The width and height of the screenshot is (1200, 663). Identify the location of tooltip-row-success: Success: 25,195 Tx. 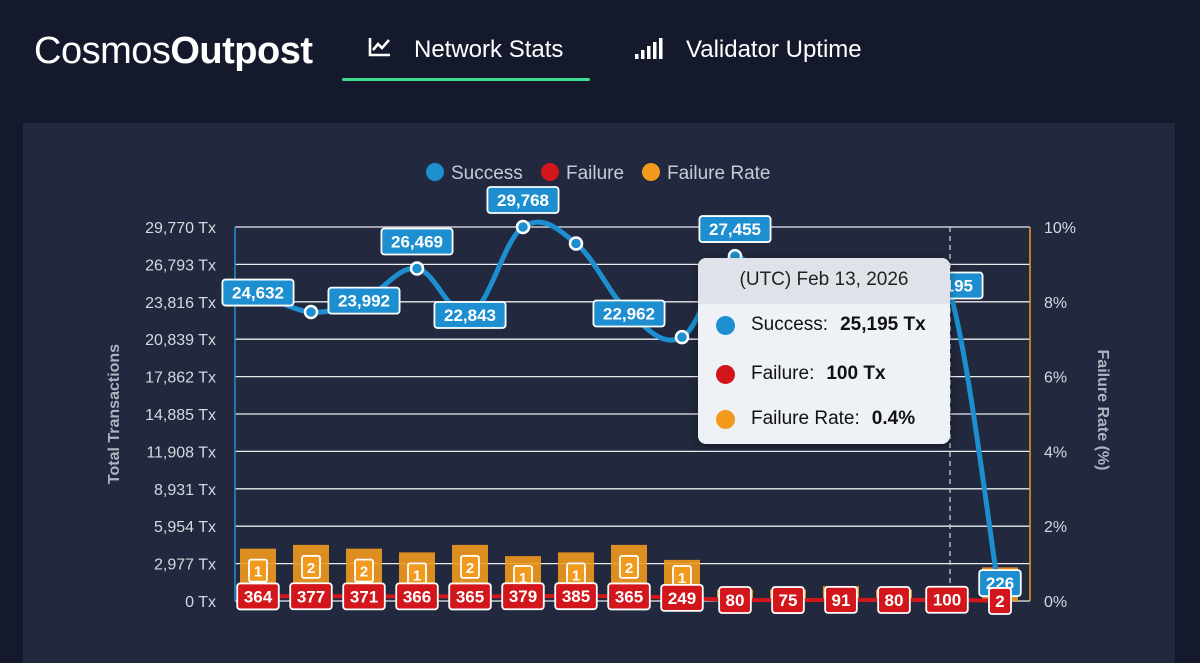
(821, 325).